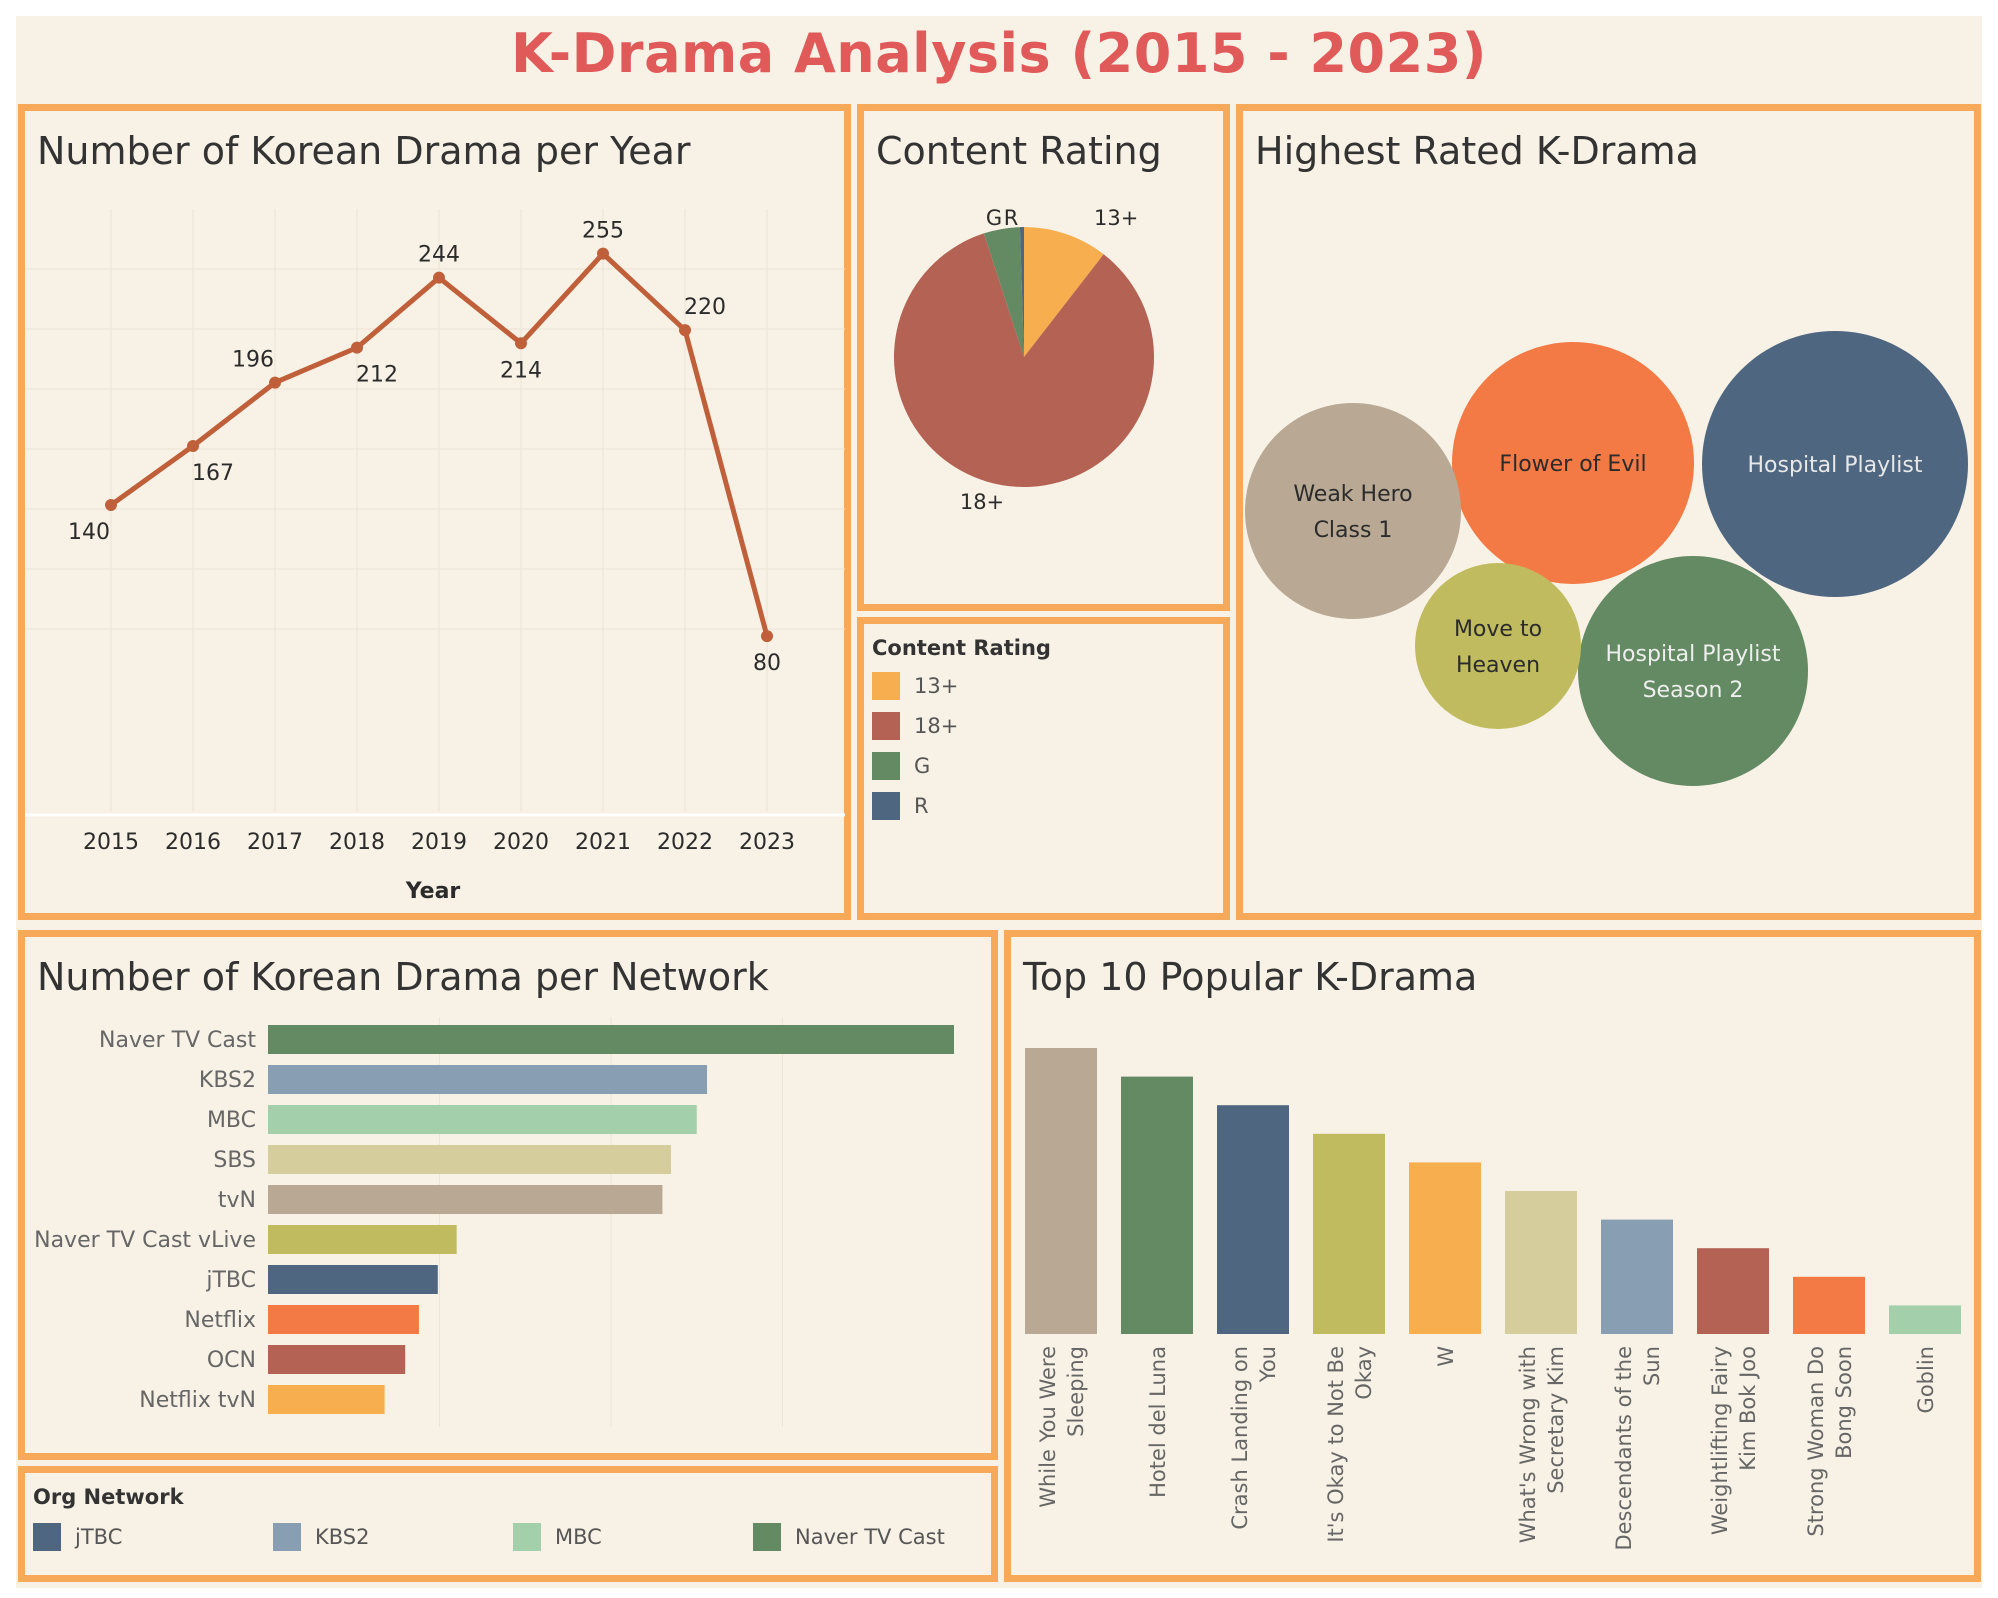 The height and width of the screenshot is (1598, 1998). I want to click on legend-label: Naver TV Cast, so click(870, 1537).